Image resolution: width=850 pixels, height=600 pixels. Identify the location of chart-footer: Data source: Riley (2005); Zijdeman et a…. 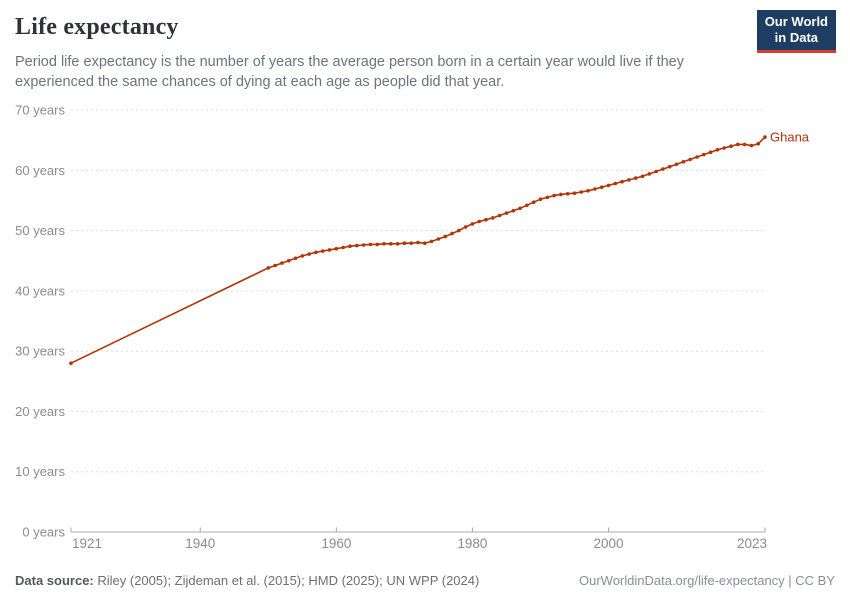
(425, 580).